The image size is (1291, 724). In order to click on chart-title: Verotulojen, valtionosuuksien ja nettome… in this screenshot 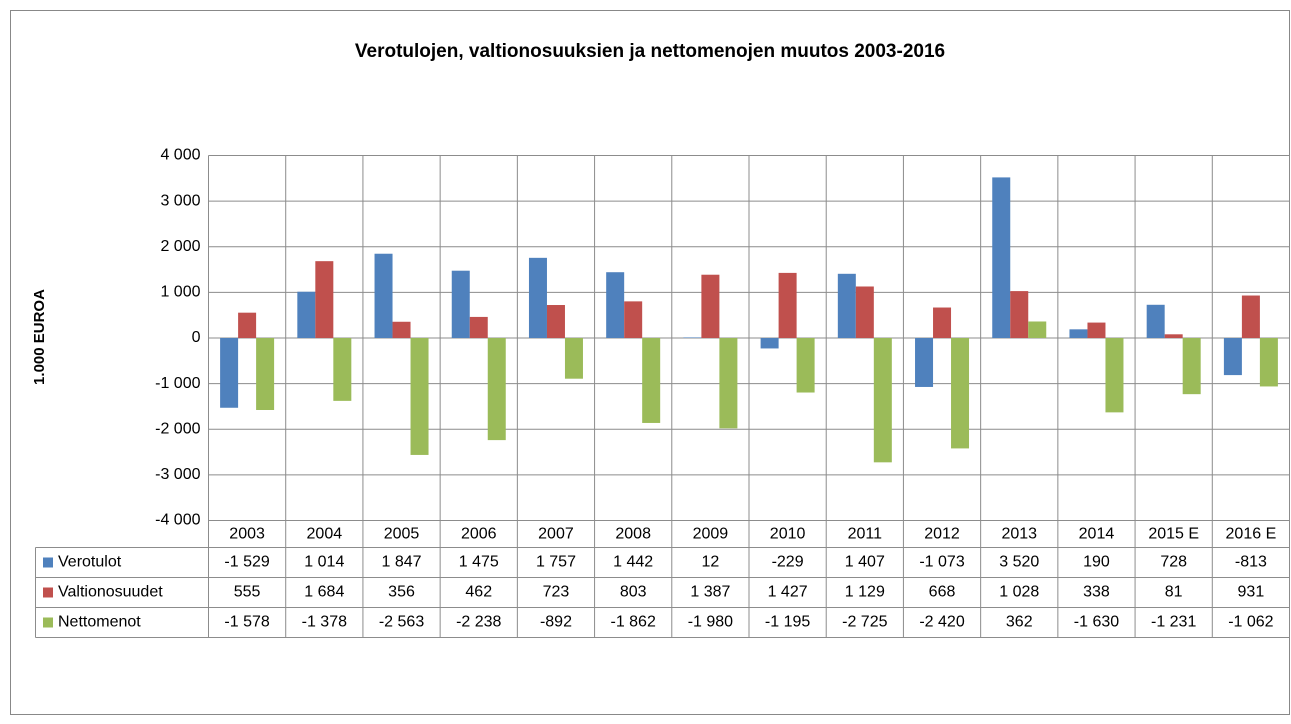, I will do `click(650, 51)`.